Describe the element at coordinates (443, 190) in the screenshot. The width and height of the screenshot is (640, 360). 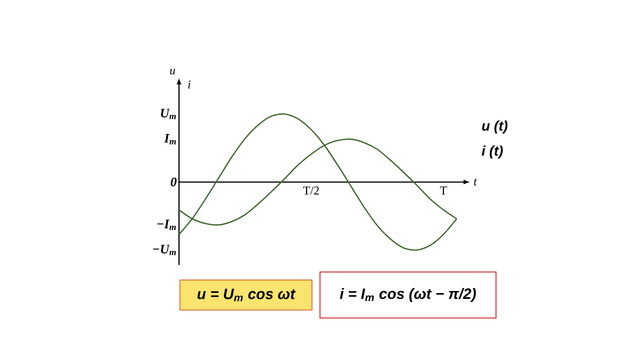
I see `annotation: T` at that location.